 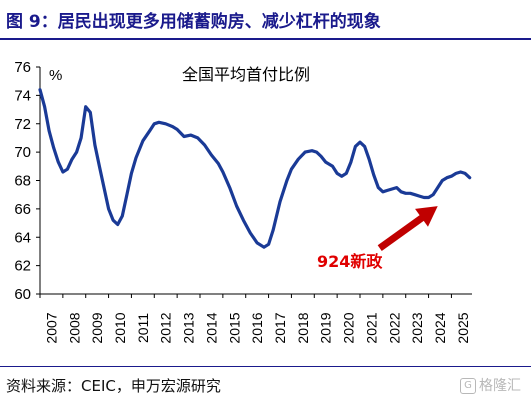 I want to click on x-tick-label: 2017, so click(x=280, y=327).